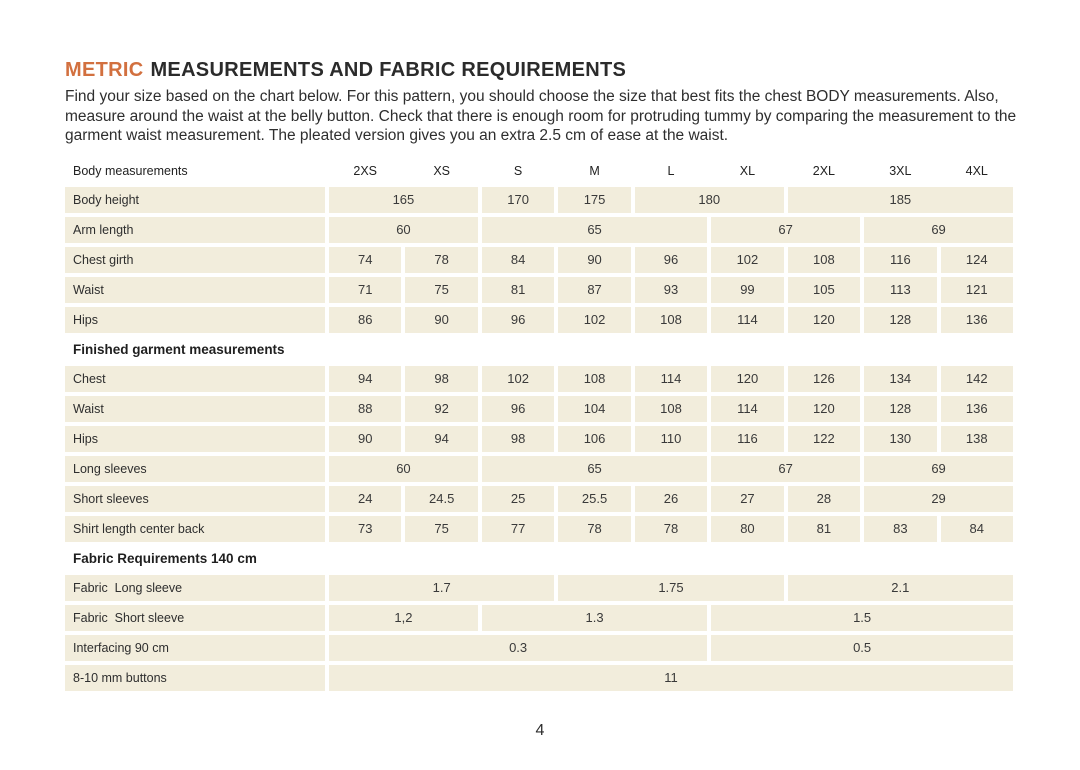 Image resolution: width=1080 pixels, height=770 pixels. Describe the element at coordinates (441, 319) in the screenshot. I see `value-cell: 90` at that location.